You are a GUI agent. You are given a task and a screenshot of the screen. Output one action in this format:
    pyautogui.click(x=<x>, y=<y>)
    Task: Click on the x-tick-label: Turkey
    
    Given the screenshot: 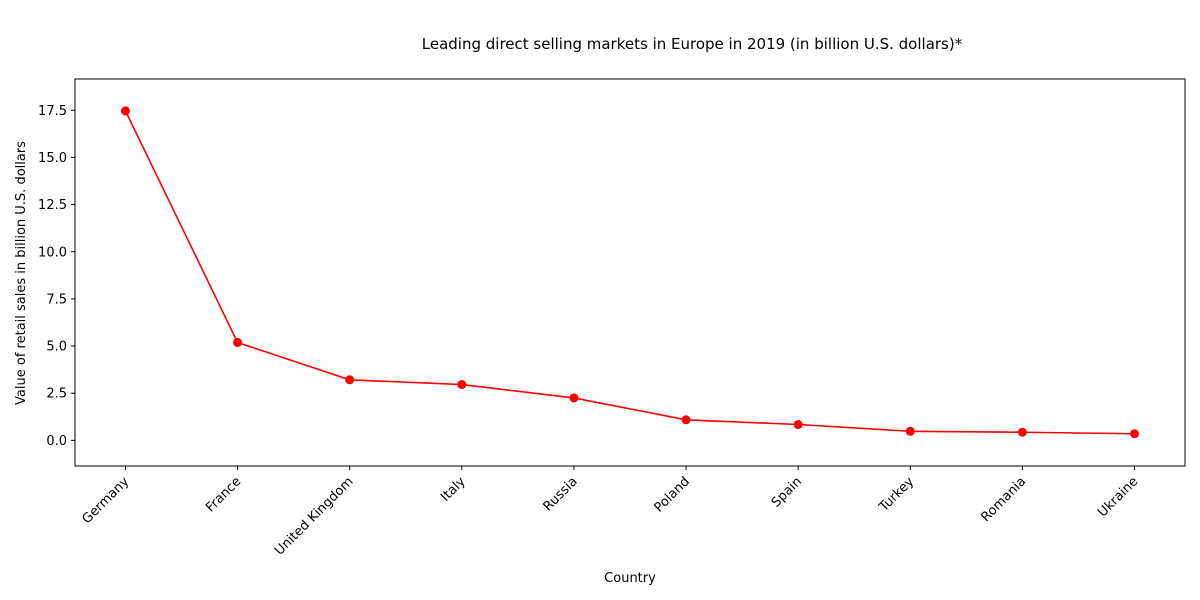 What is the action you would take?
    pyautogui.click(x=896, y=494)
    